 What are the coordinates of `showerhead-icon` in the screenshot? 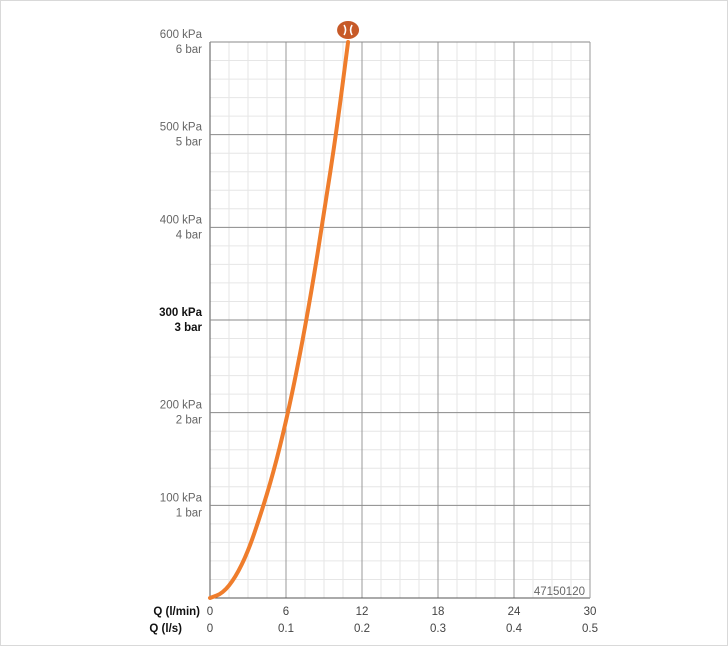 It's located at (348, 30).